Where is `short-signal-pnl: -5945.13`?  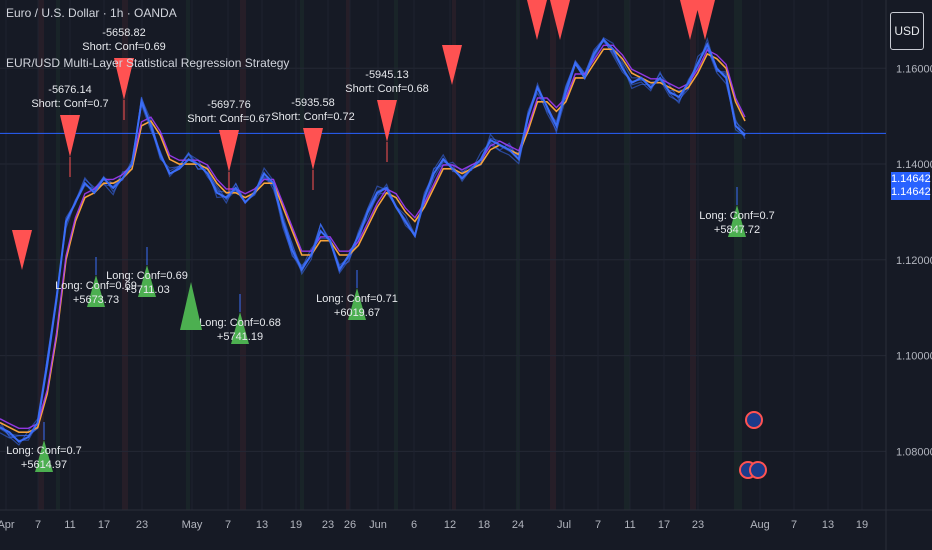 short-signal-pnl: -5945.13 is located at coordinates (386, 75).